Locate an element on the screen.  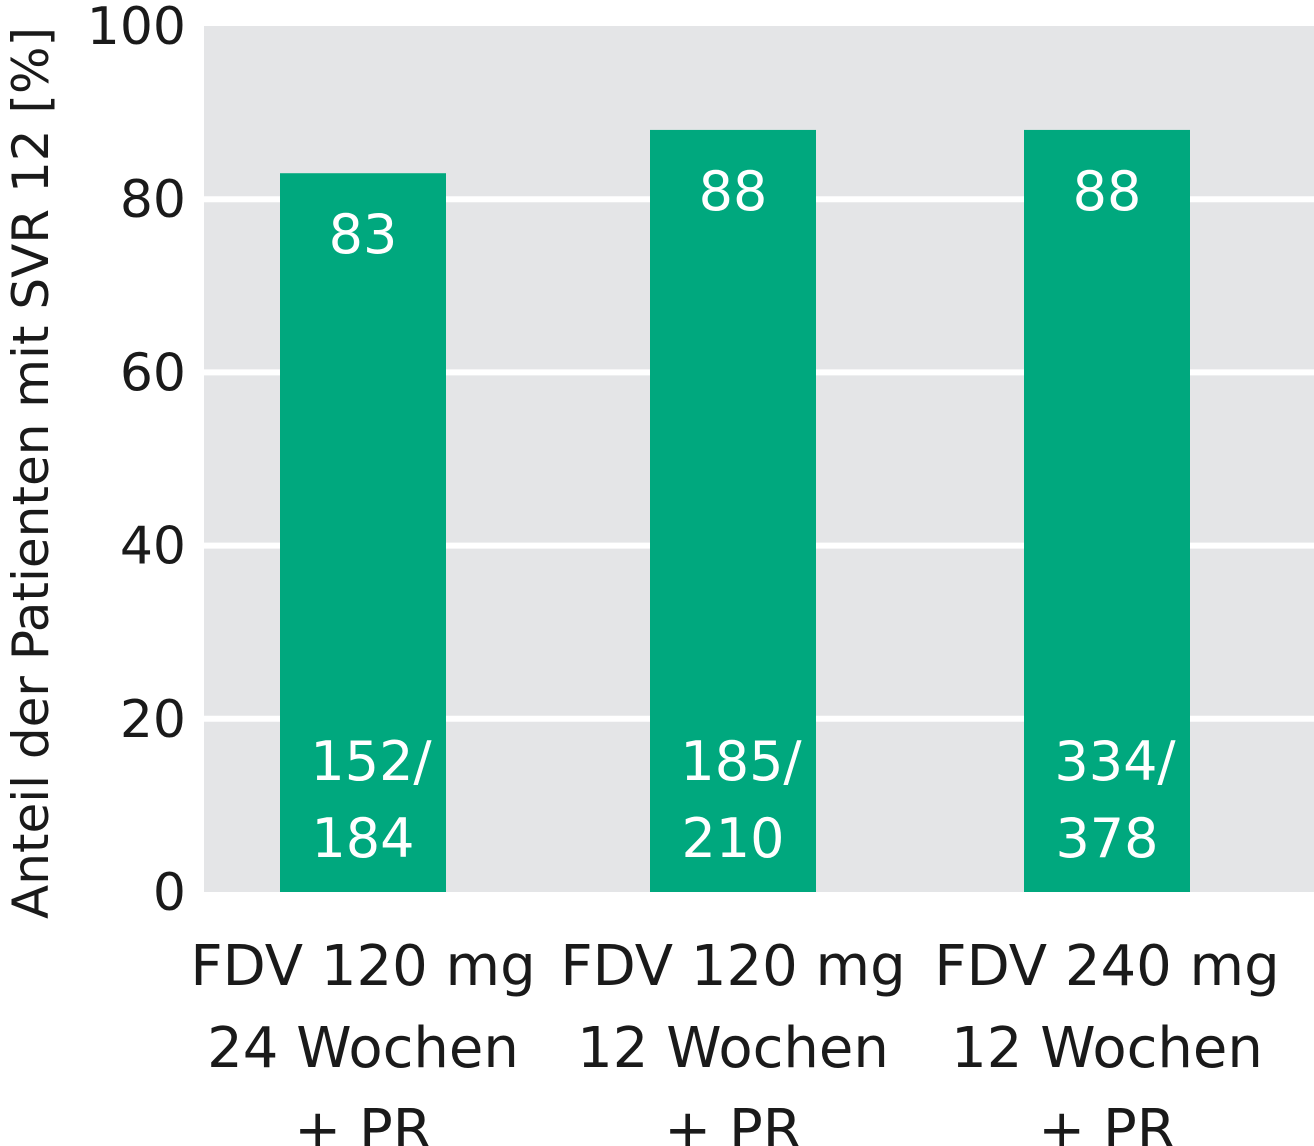
y-tick-label: 60 is located at coordinates (153, 373).